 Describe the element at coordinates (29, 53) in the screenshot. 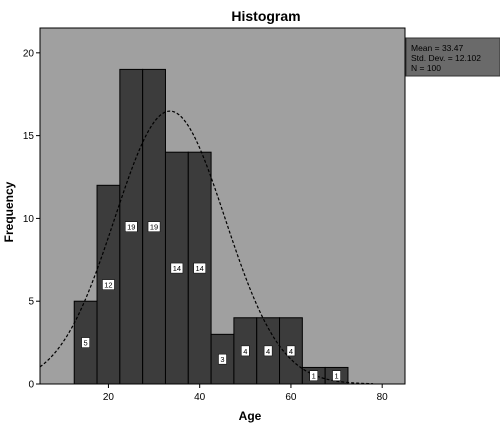

I see `y-tick-label: 20` at that location.